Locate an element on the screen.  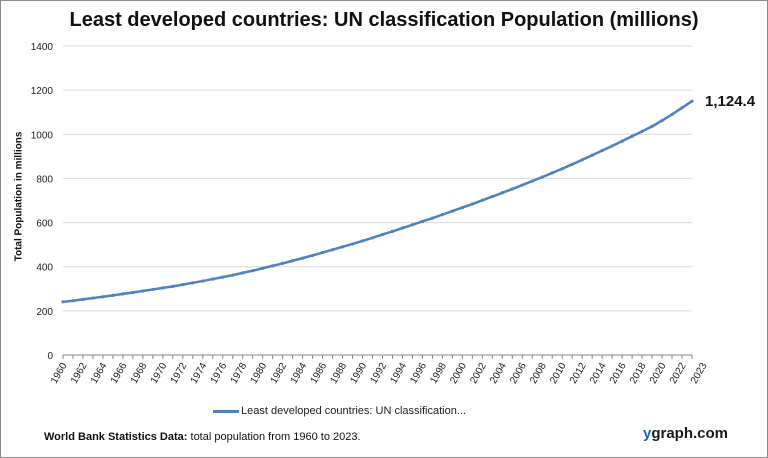
x-tick-label: 1976 is located at coordinates (219, 373).